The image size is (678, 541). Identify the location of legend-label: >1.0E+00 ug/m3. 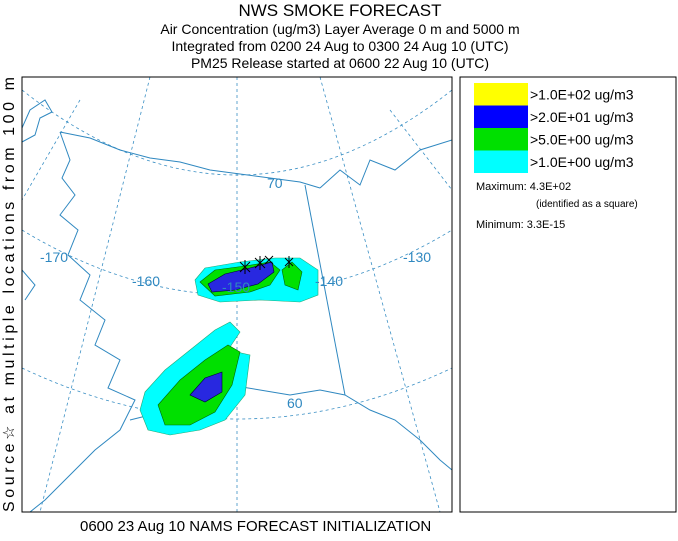
(582, 162).